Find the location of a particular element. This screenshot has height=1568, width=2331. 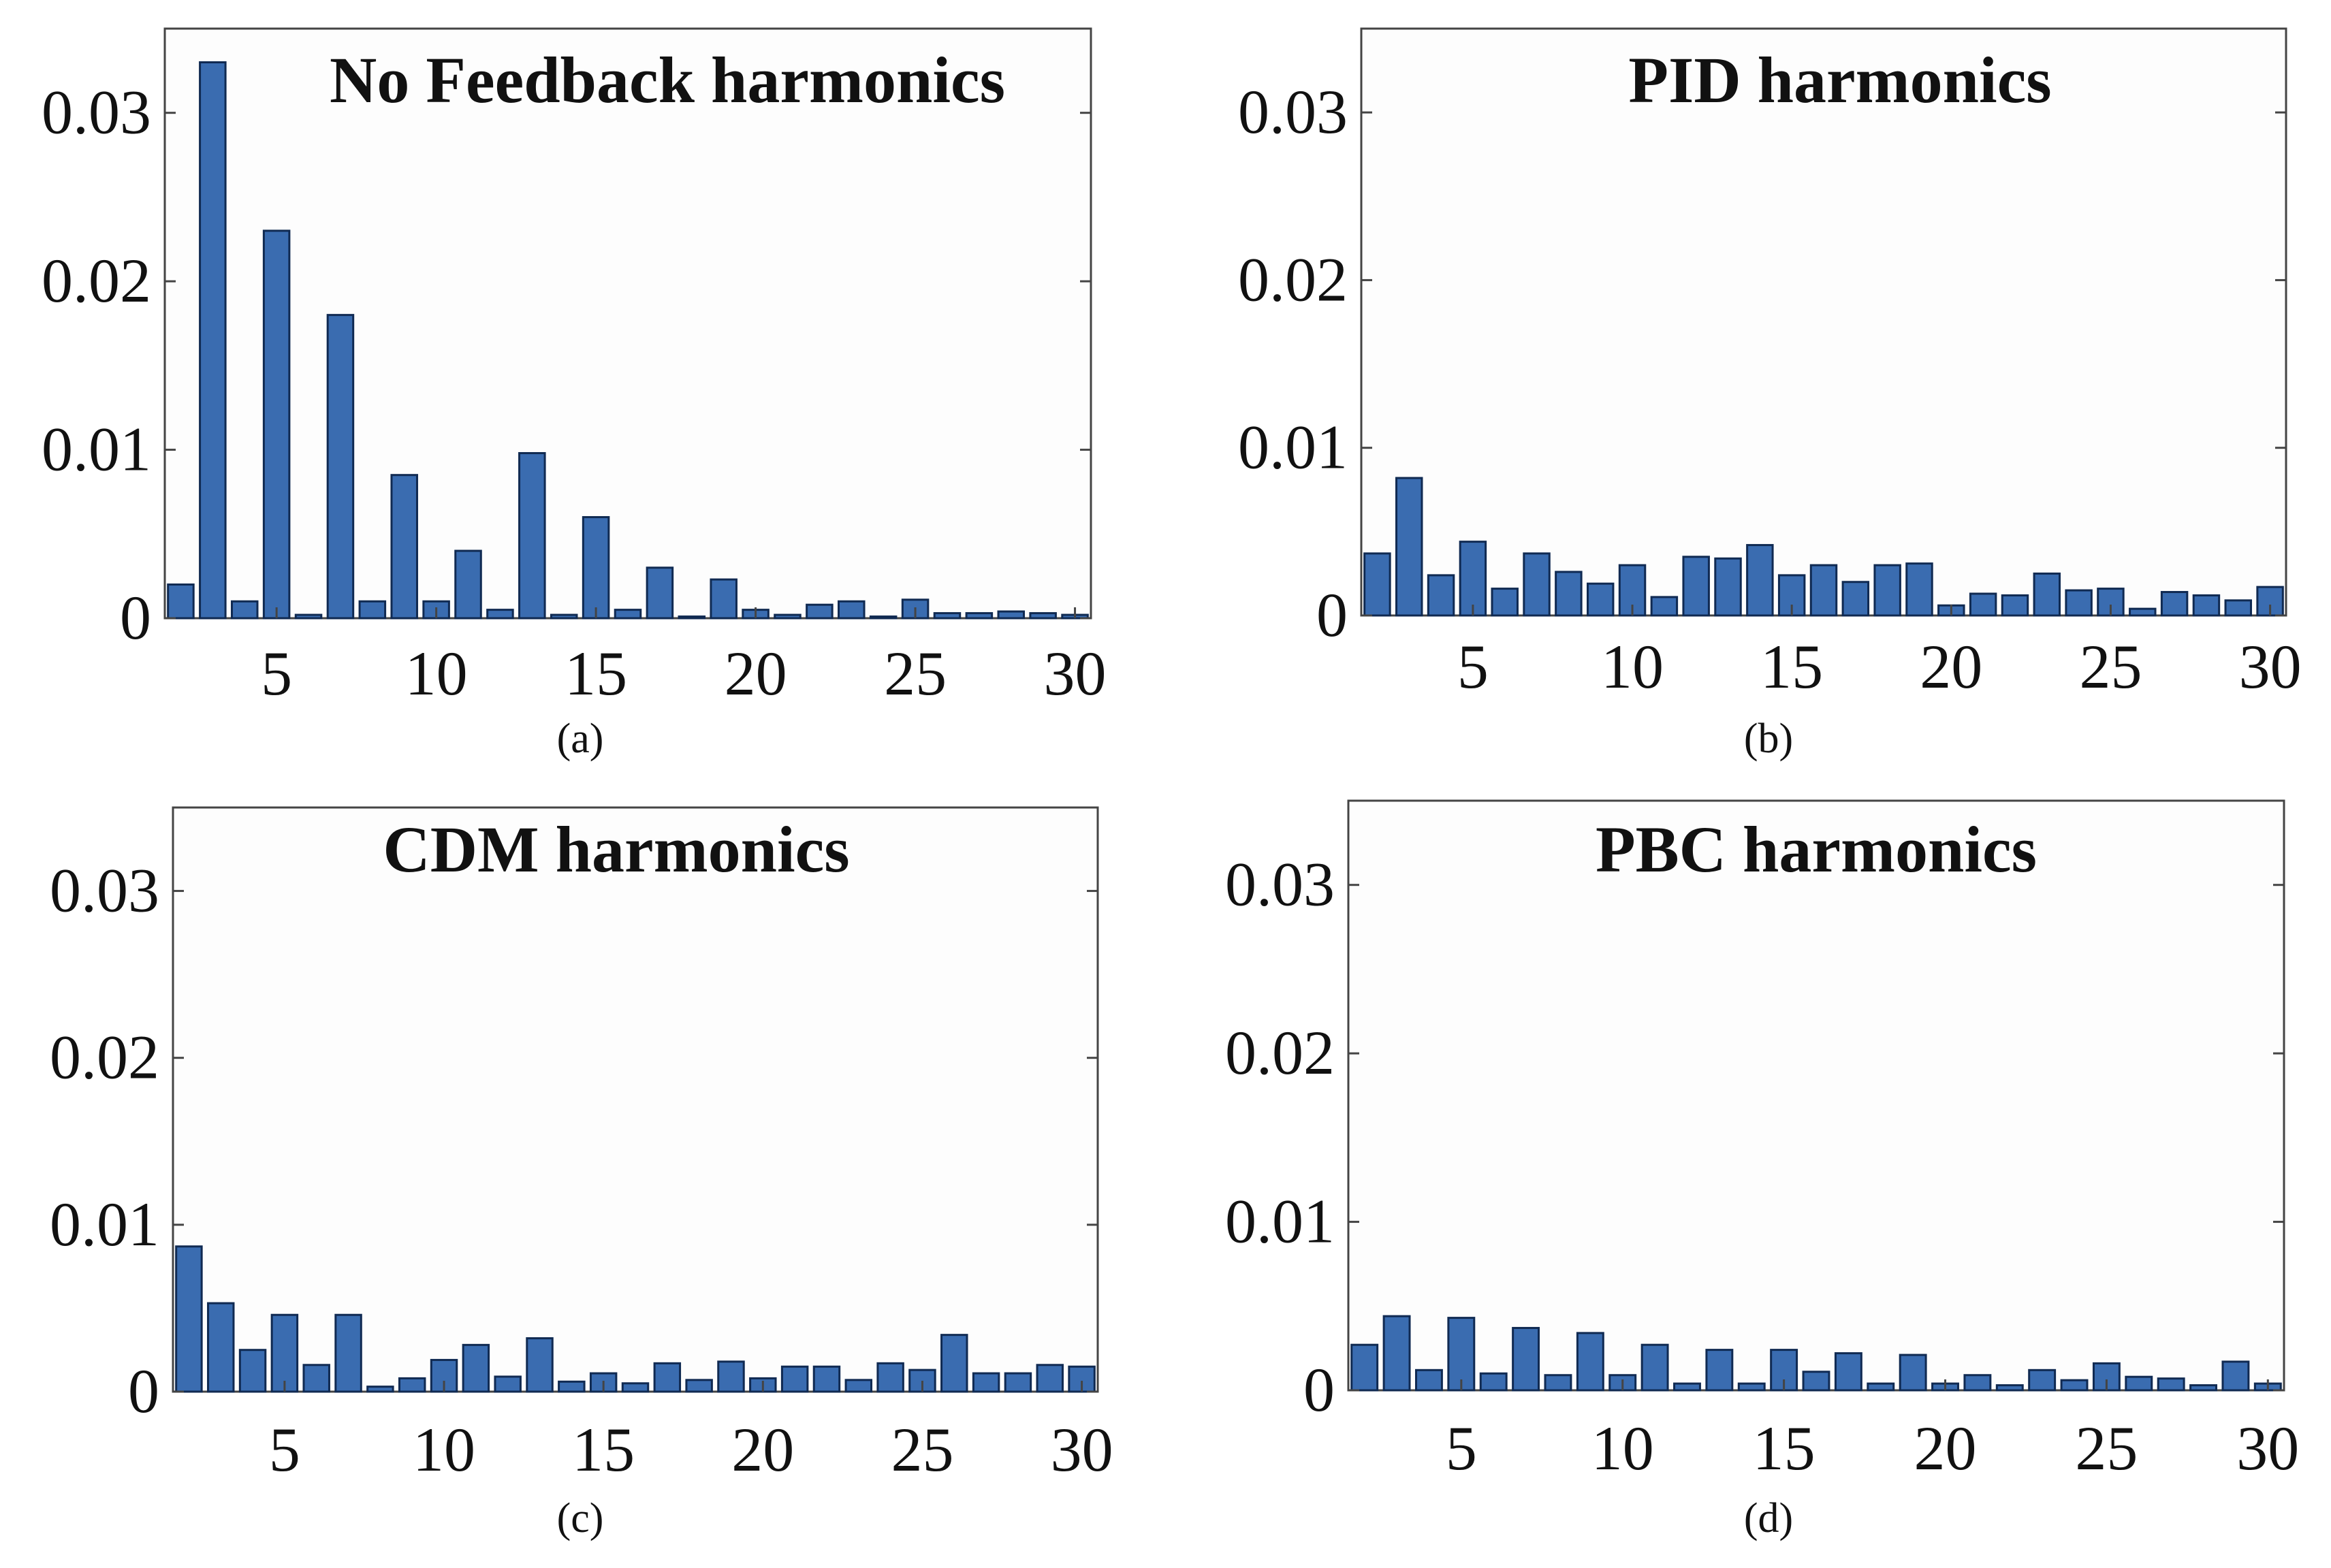

chart-title: No Feedback harmonics is located at coordinates (667, 80).